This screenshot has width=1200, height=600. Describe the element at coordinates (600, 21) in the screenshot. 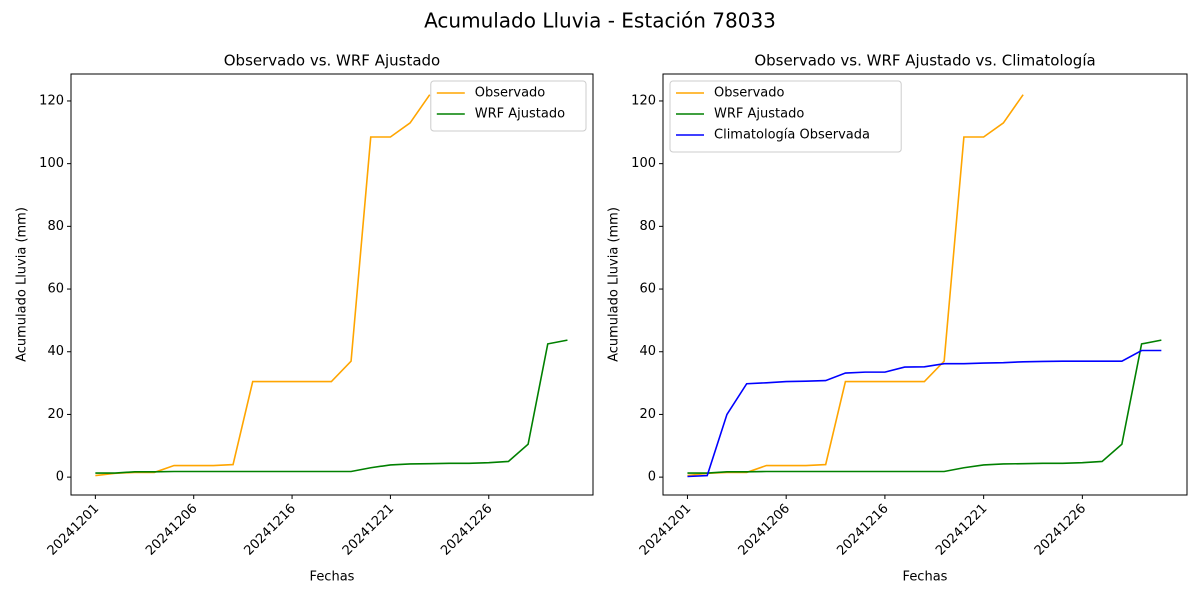

I see `figure-title: Acumulado Lluvia - Estación 78033` at that location.